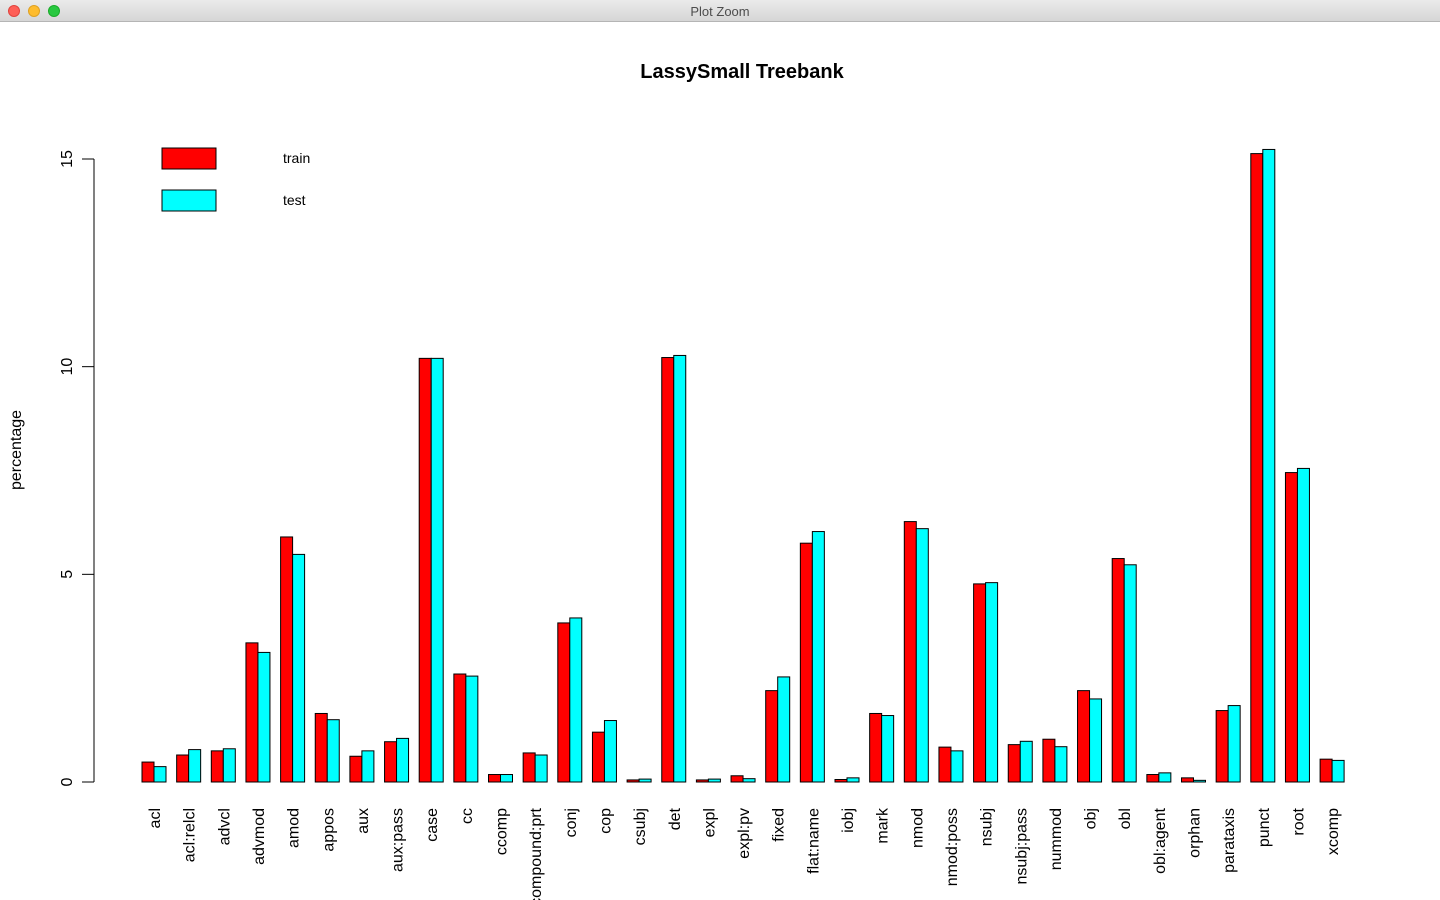  I want to click on x-tick-label-xcomp: xcomp, so click(1333, 831).